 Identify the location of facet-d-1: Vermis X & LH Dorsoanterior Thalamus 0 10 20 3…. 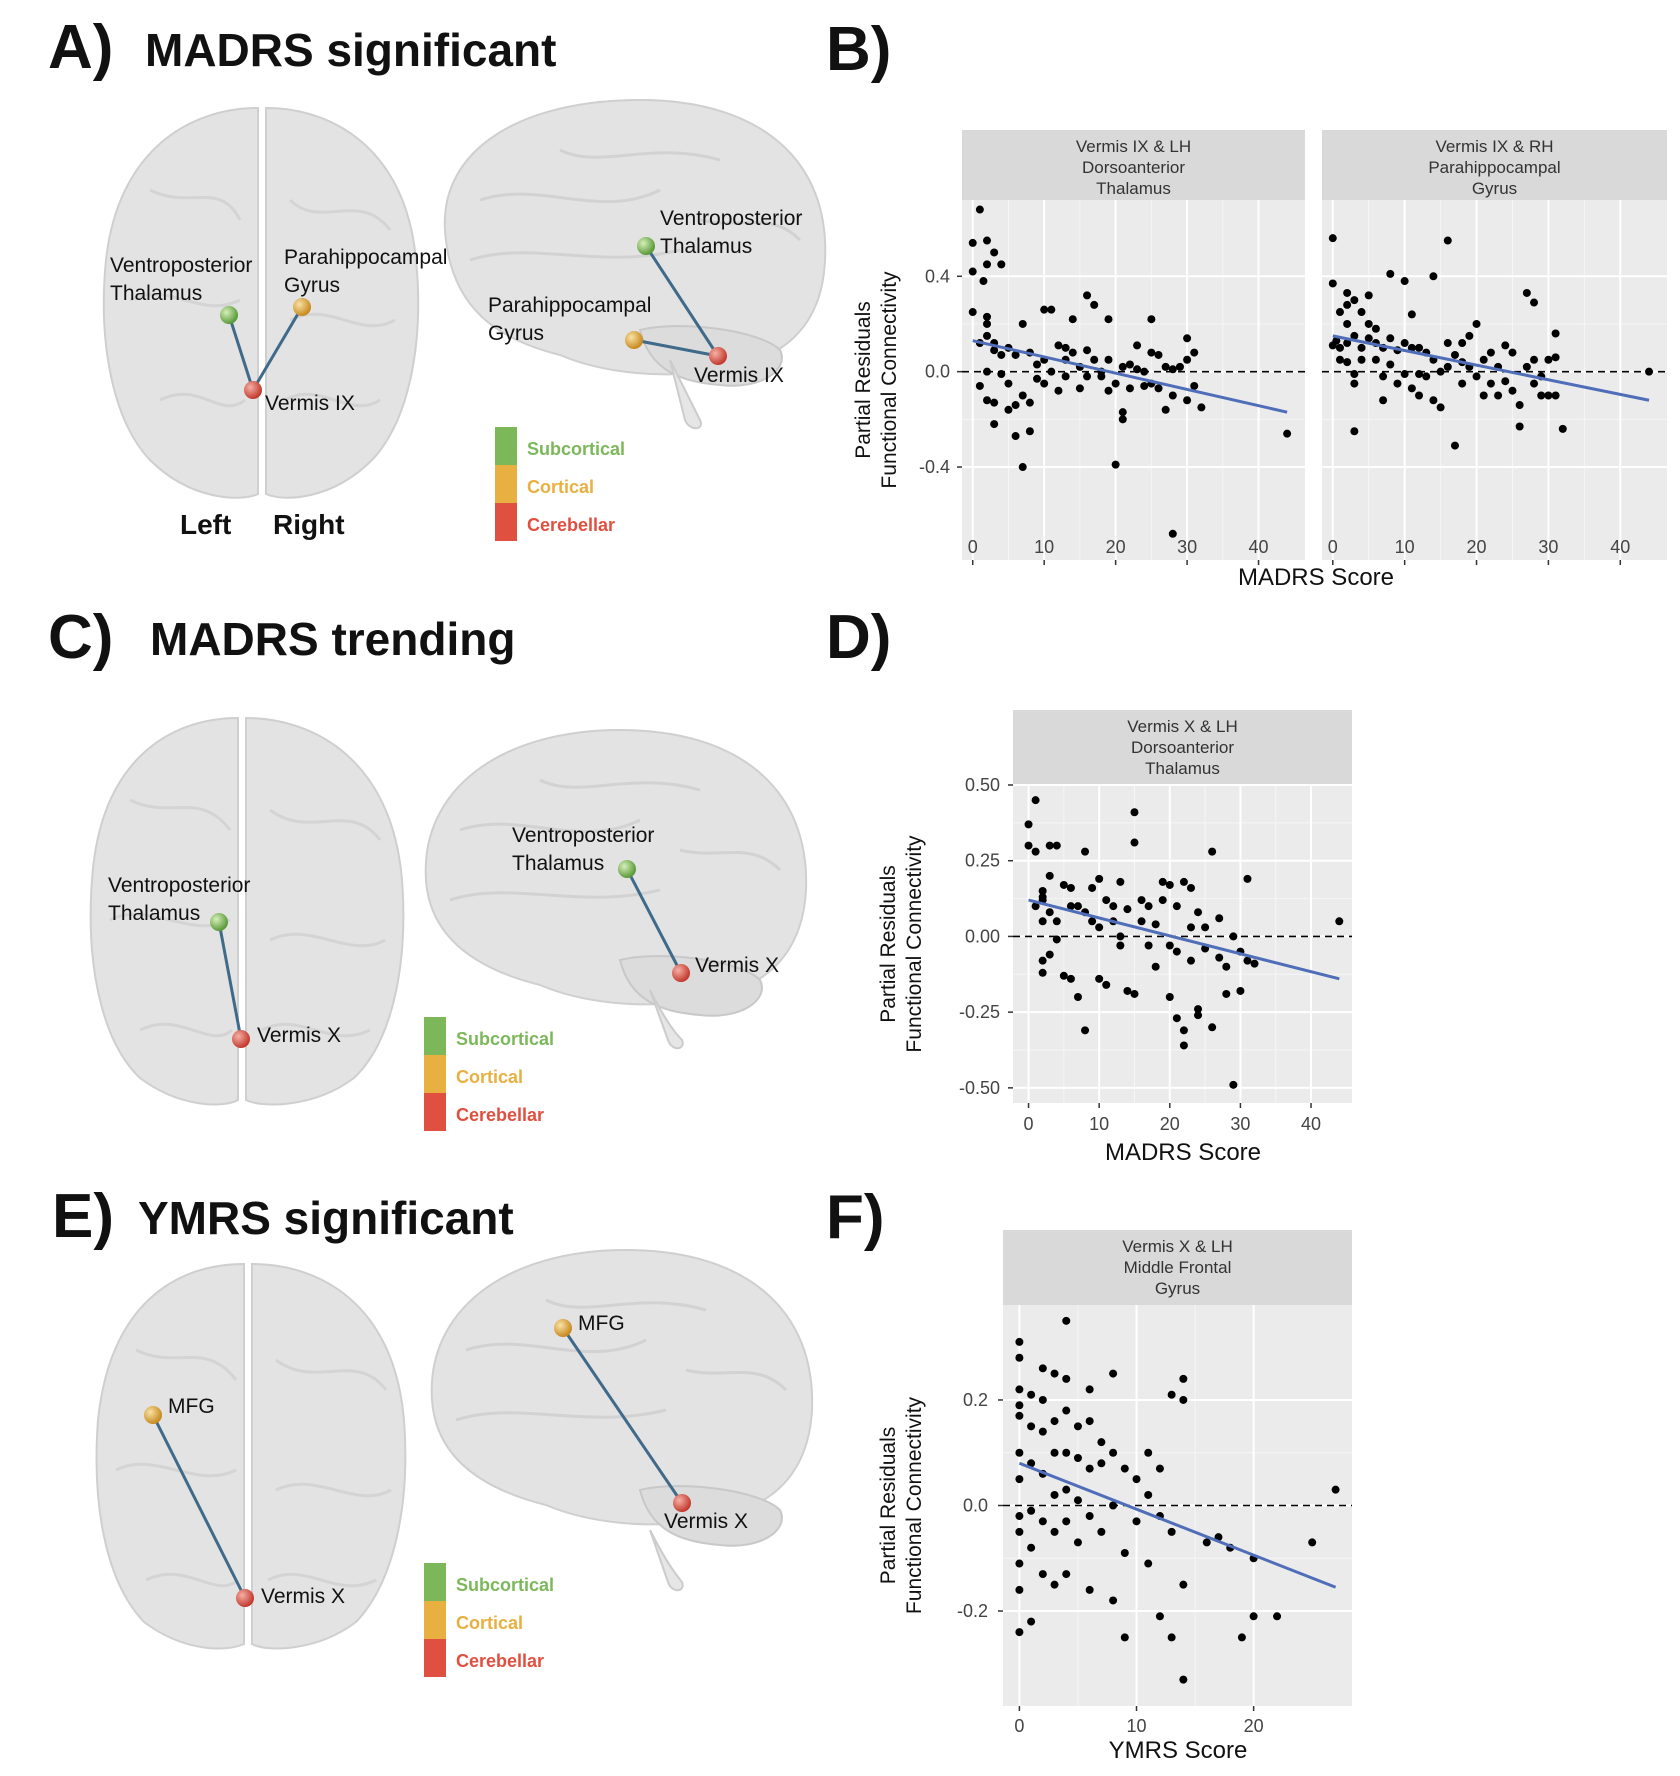
(1155, 922).